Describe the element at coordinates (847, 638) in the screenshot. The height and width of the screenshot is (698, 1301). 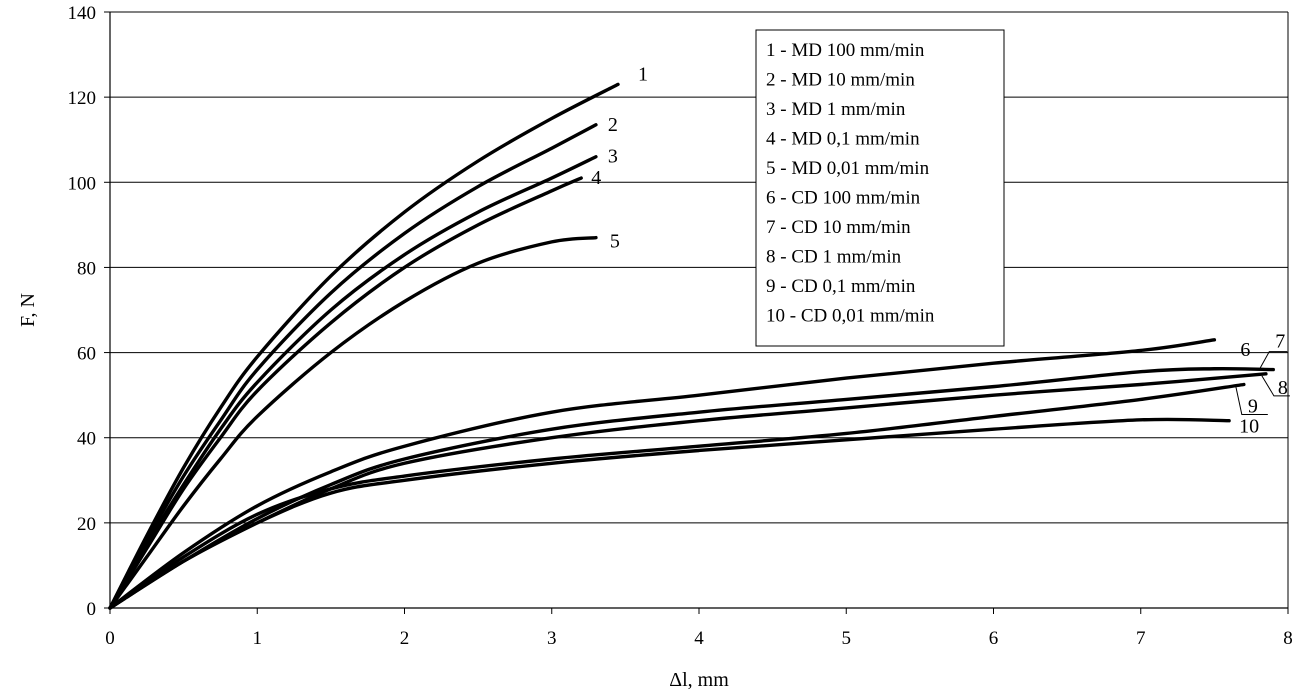
I see `x-tick-label-5: 5` at that location.